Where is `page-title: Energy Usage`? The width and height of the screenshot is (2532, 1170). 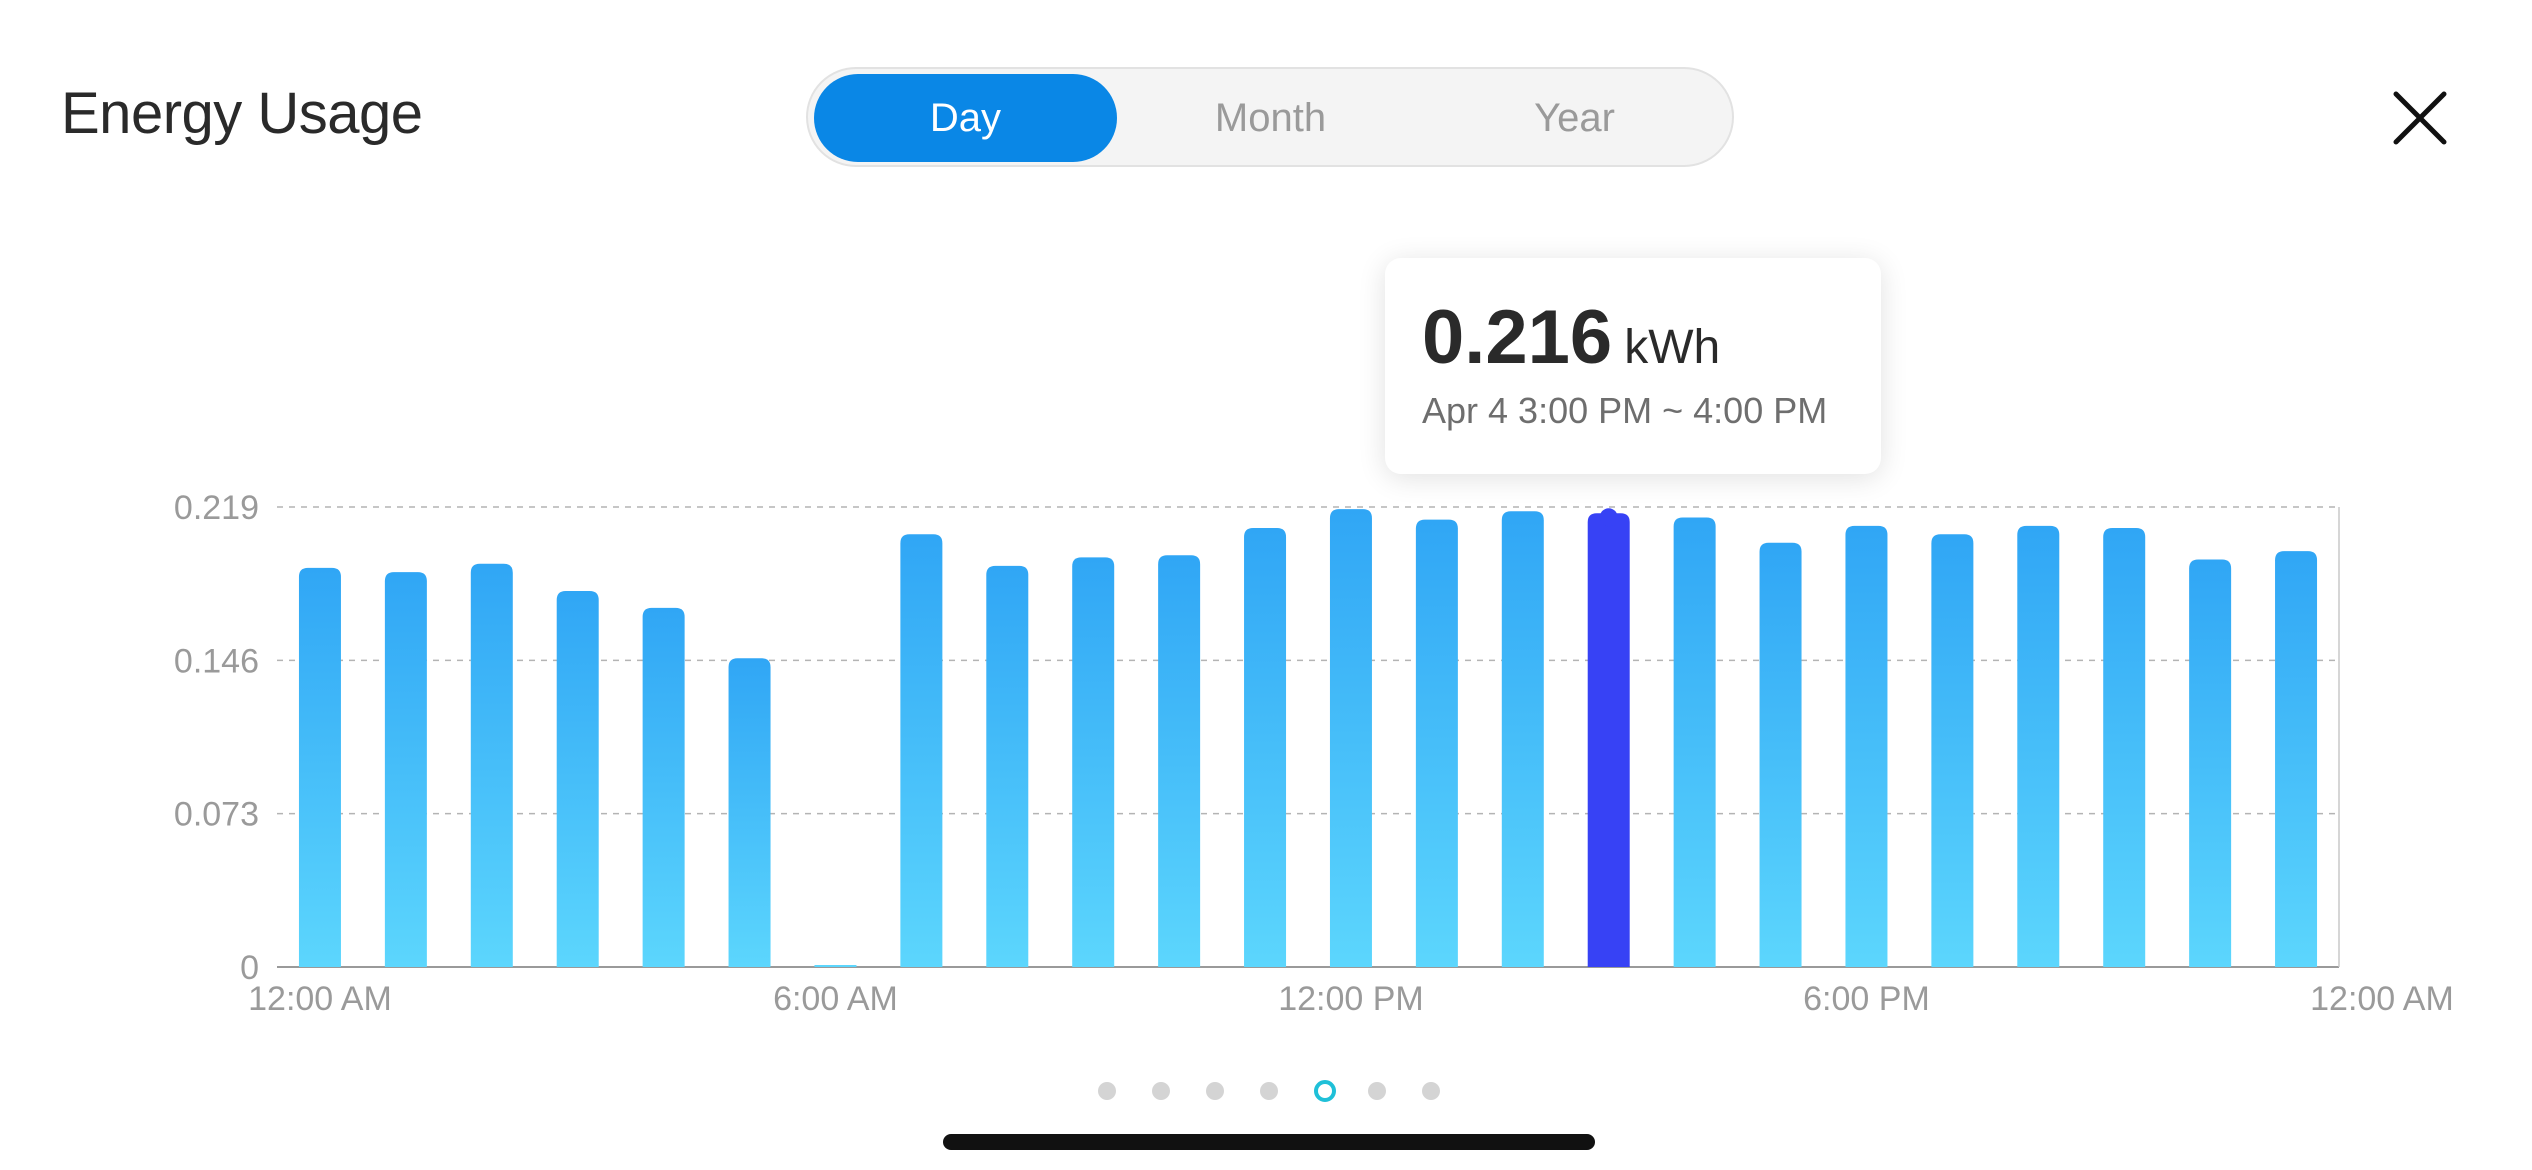
page-title: Energy Usage is located at coordinates (242, 113).